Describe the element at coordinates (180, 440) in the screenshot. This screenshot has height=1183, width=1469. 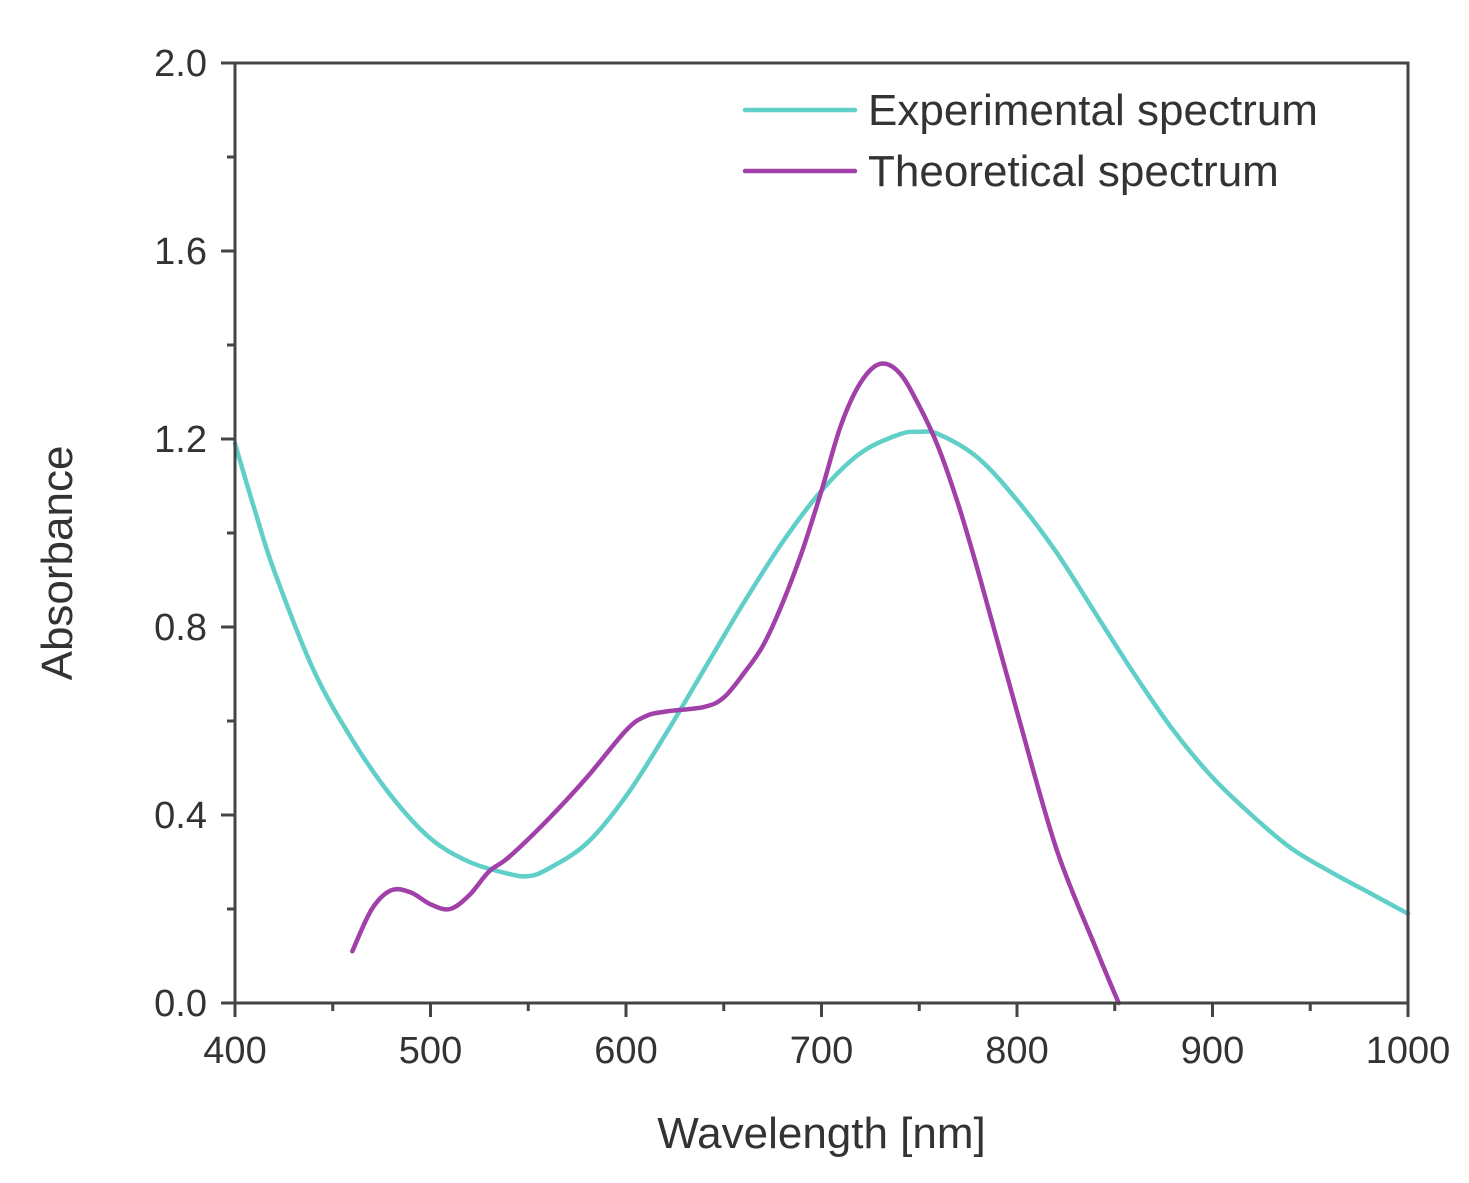
I see `y-tick-label: 1.2` at that location.